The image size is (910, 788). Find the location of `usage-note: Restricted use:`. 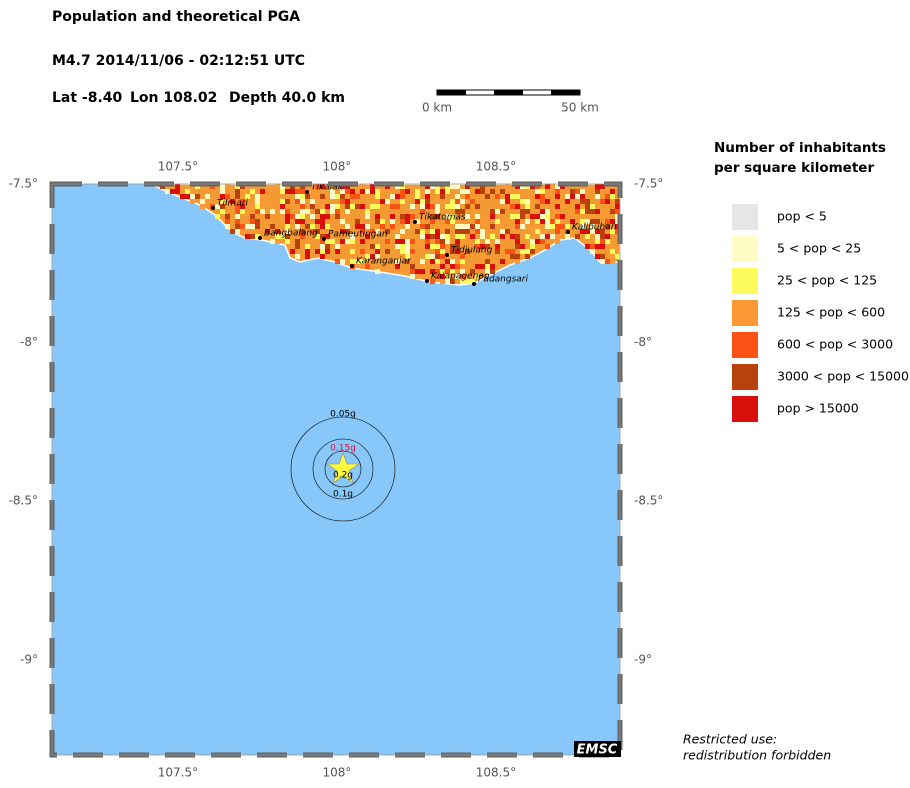

usage-note: Restricted use: is located at coordinates (730, 739).